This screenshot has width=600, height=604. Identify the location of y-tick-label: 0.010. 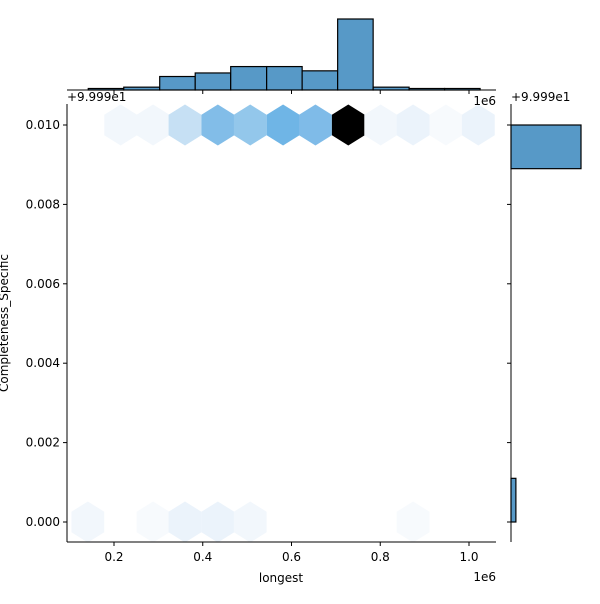
(43, 125).